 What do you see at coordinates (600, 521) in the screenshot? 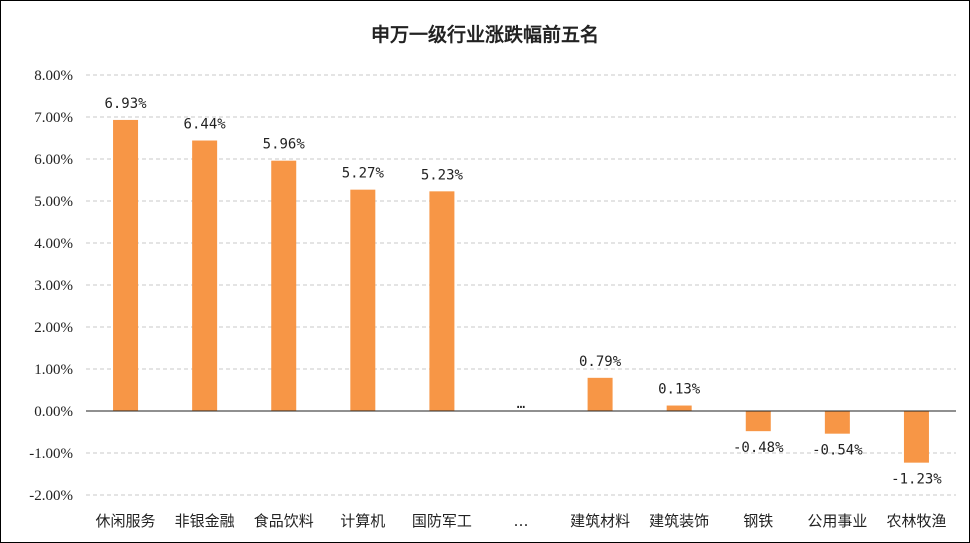
I see `x-tick-label: 建筑材料` at bounding box center [600, 521].